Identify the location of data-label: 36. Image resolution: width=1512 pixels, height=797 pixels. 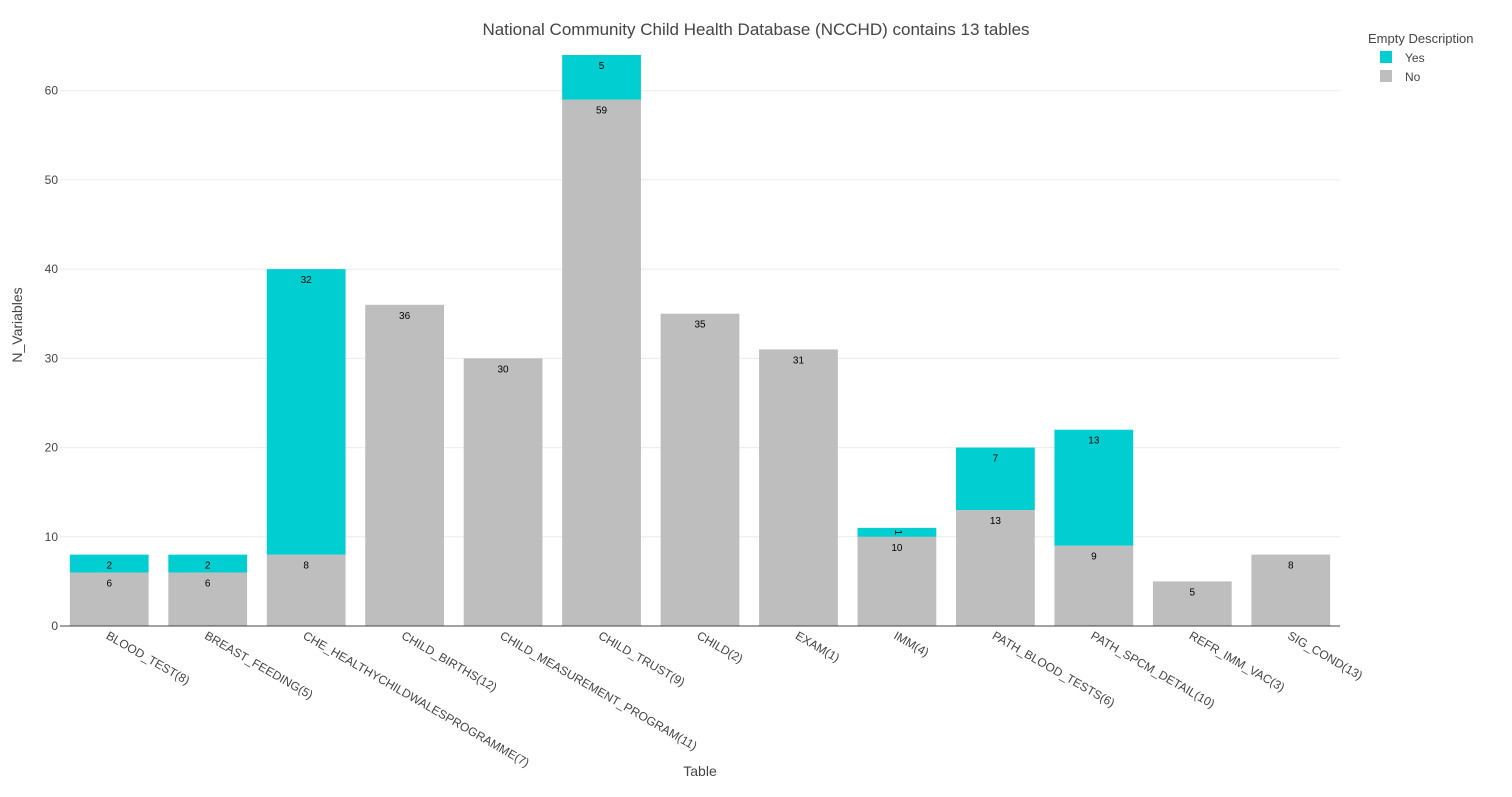
(405, 316).